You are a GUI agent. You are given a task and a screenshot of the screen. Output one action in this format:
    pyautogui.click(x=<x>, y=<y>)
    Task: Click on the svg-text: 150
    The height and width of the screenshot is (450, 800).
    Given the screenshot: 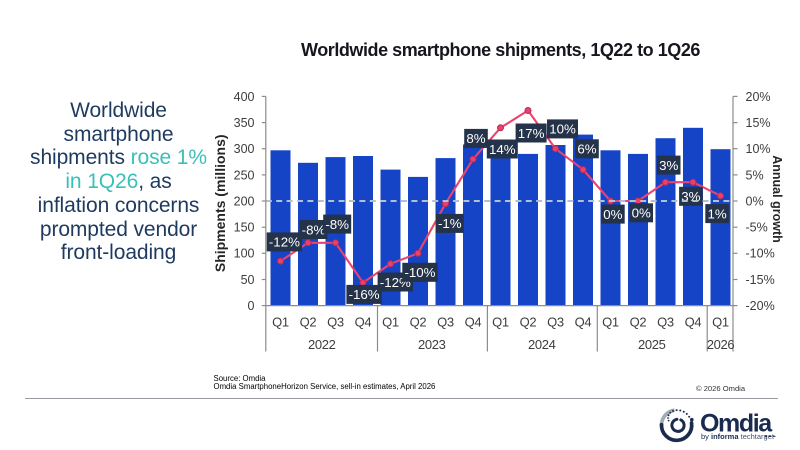 What is the action you would take?
    pyautogui.click(x=244, y=228)
    